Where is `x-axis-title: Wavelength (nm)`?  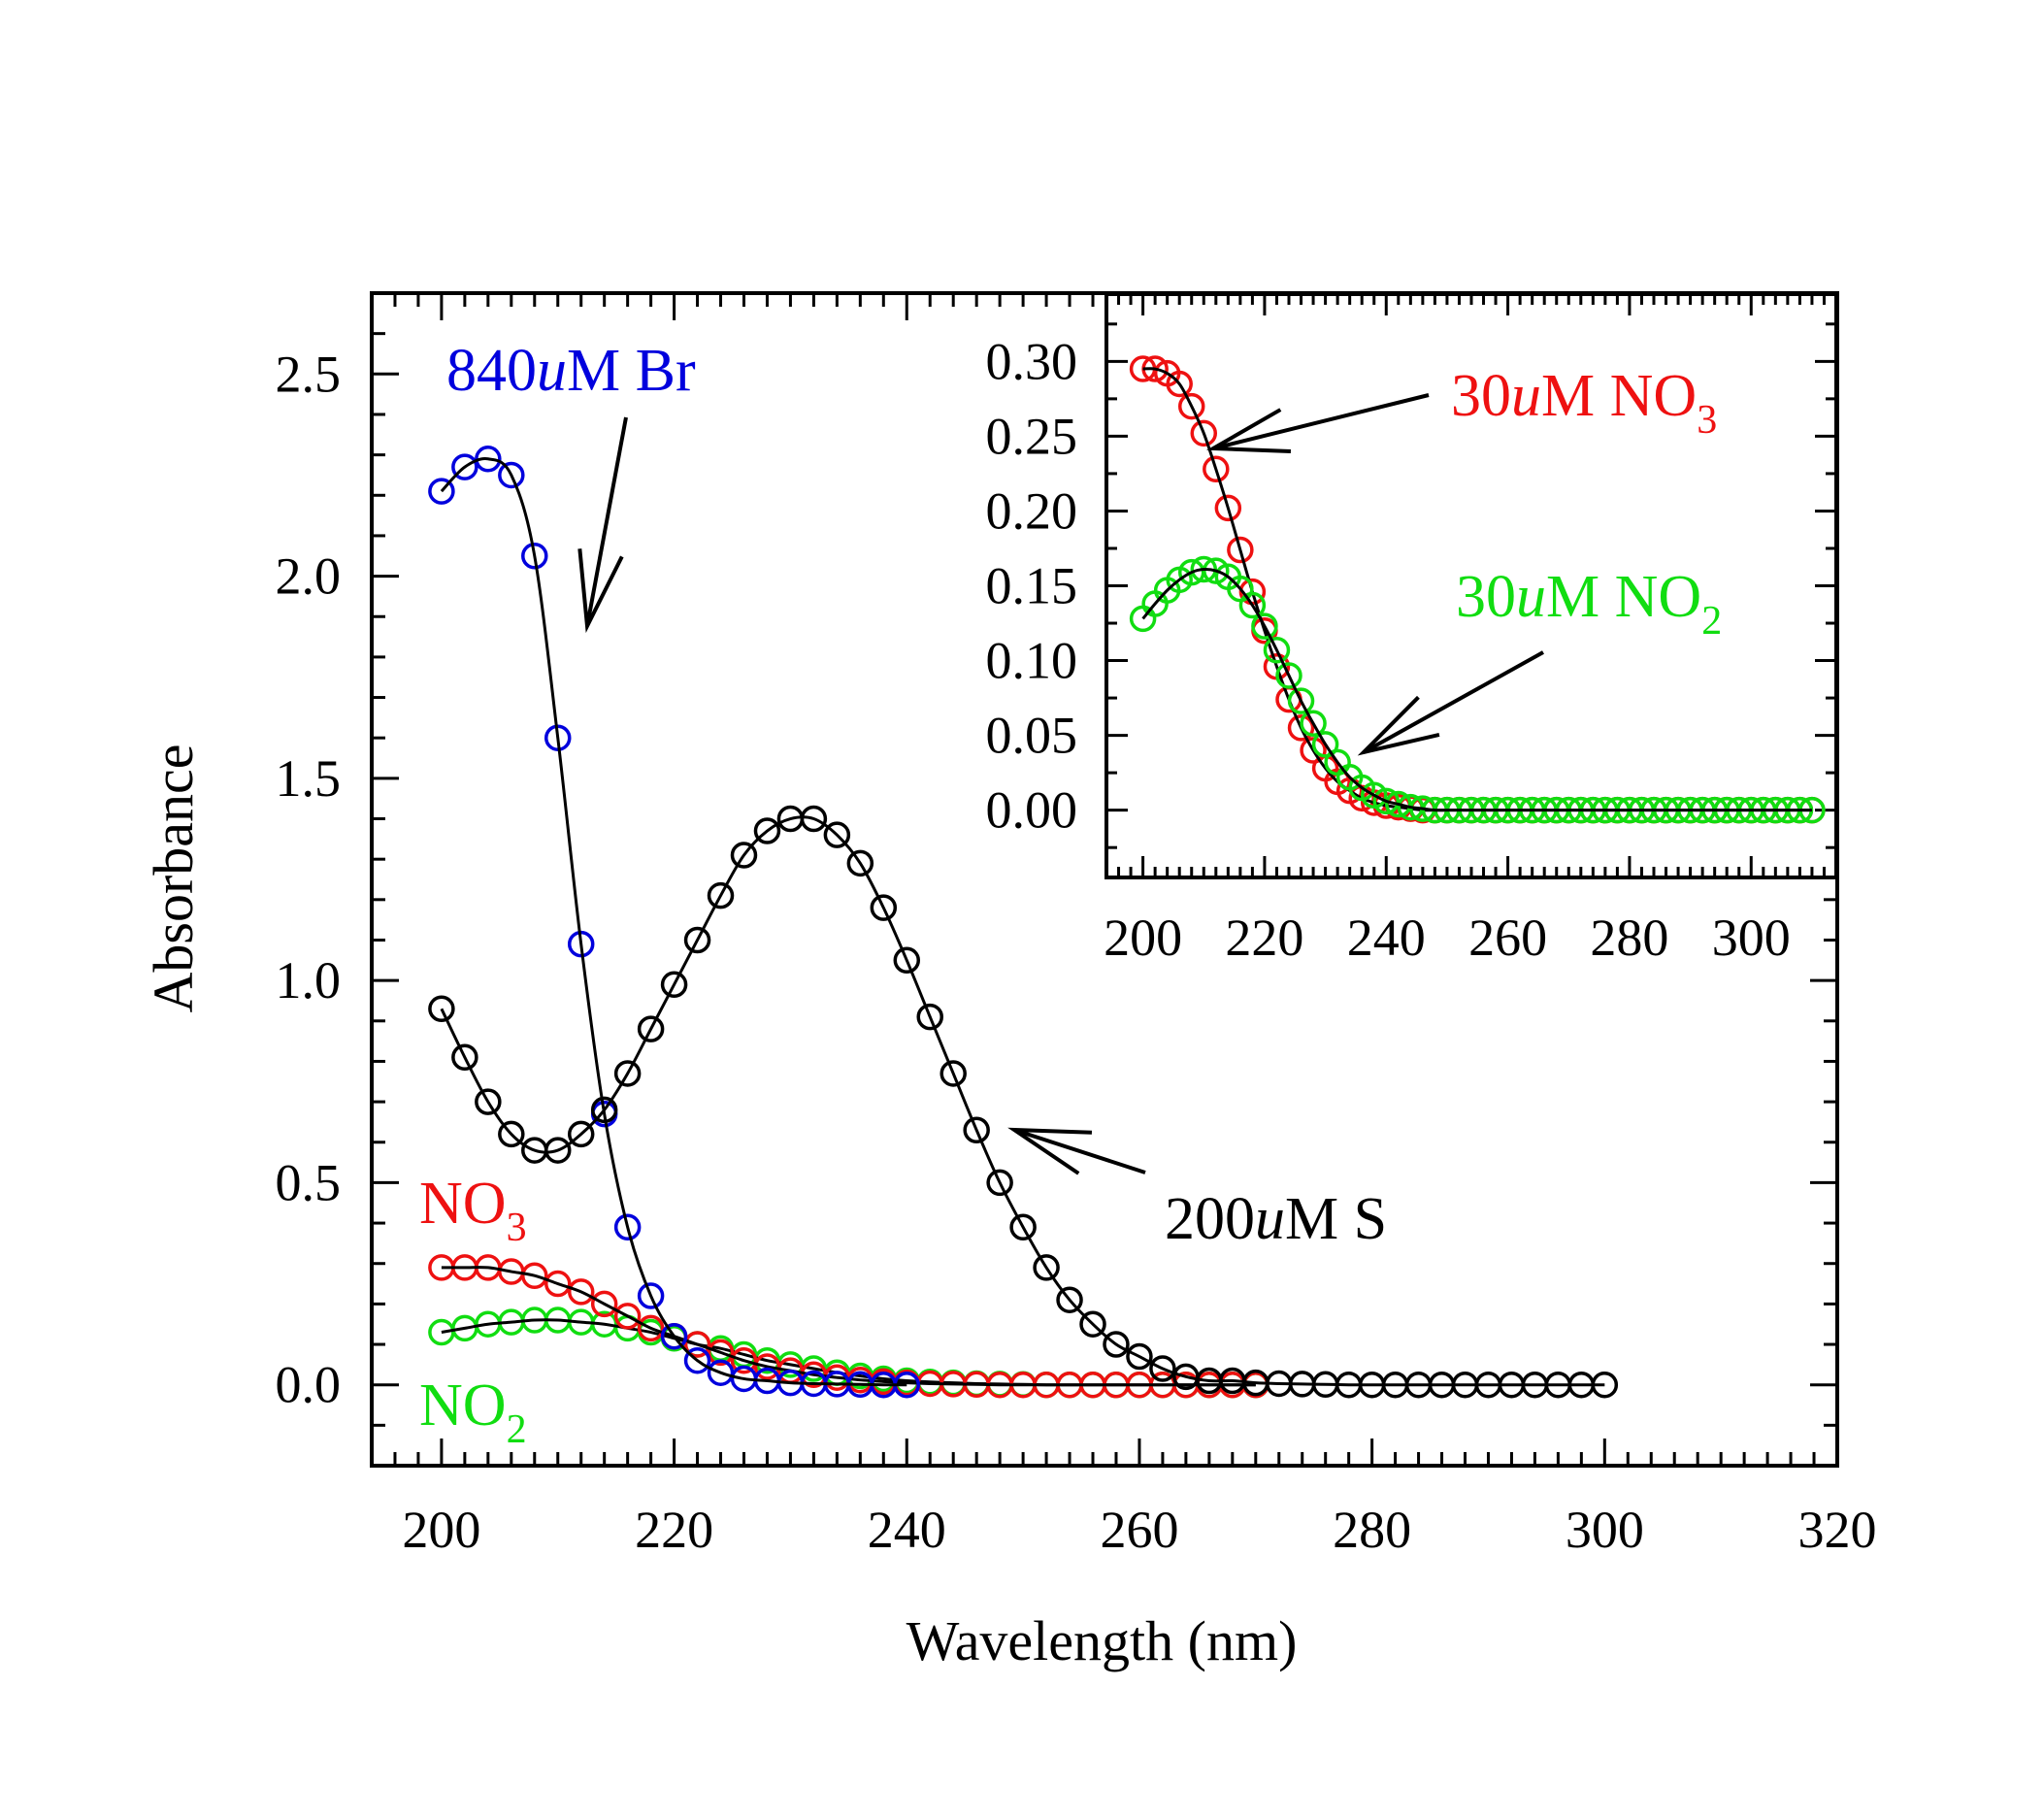 x-axis-title: Wavelength (nm) is located at coordinates (1102, 1640).